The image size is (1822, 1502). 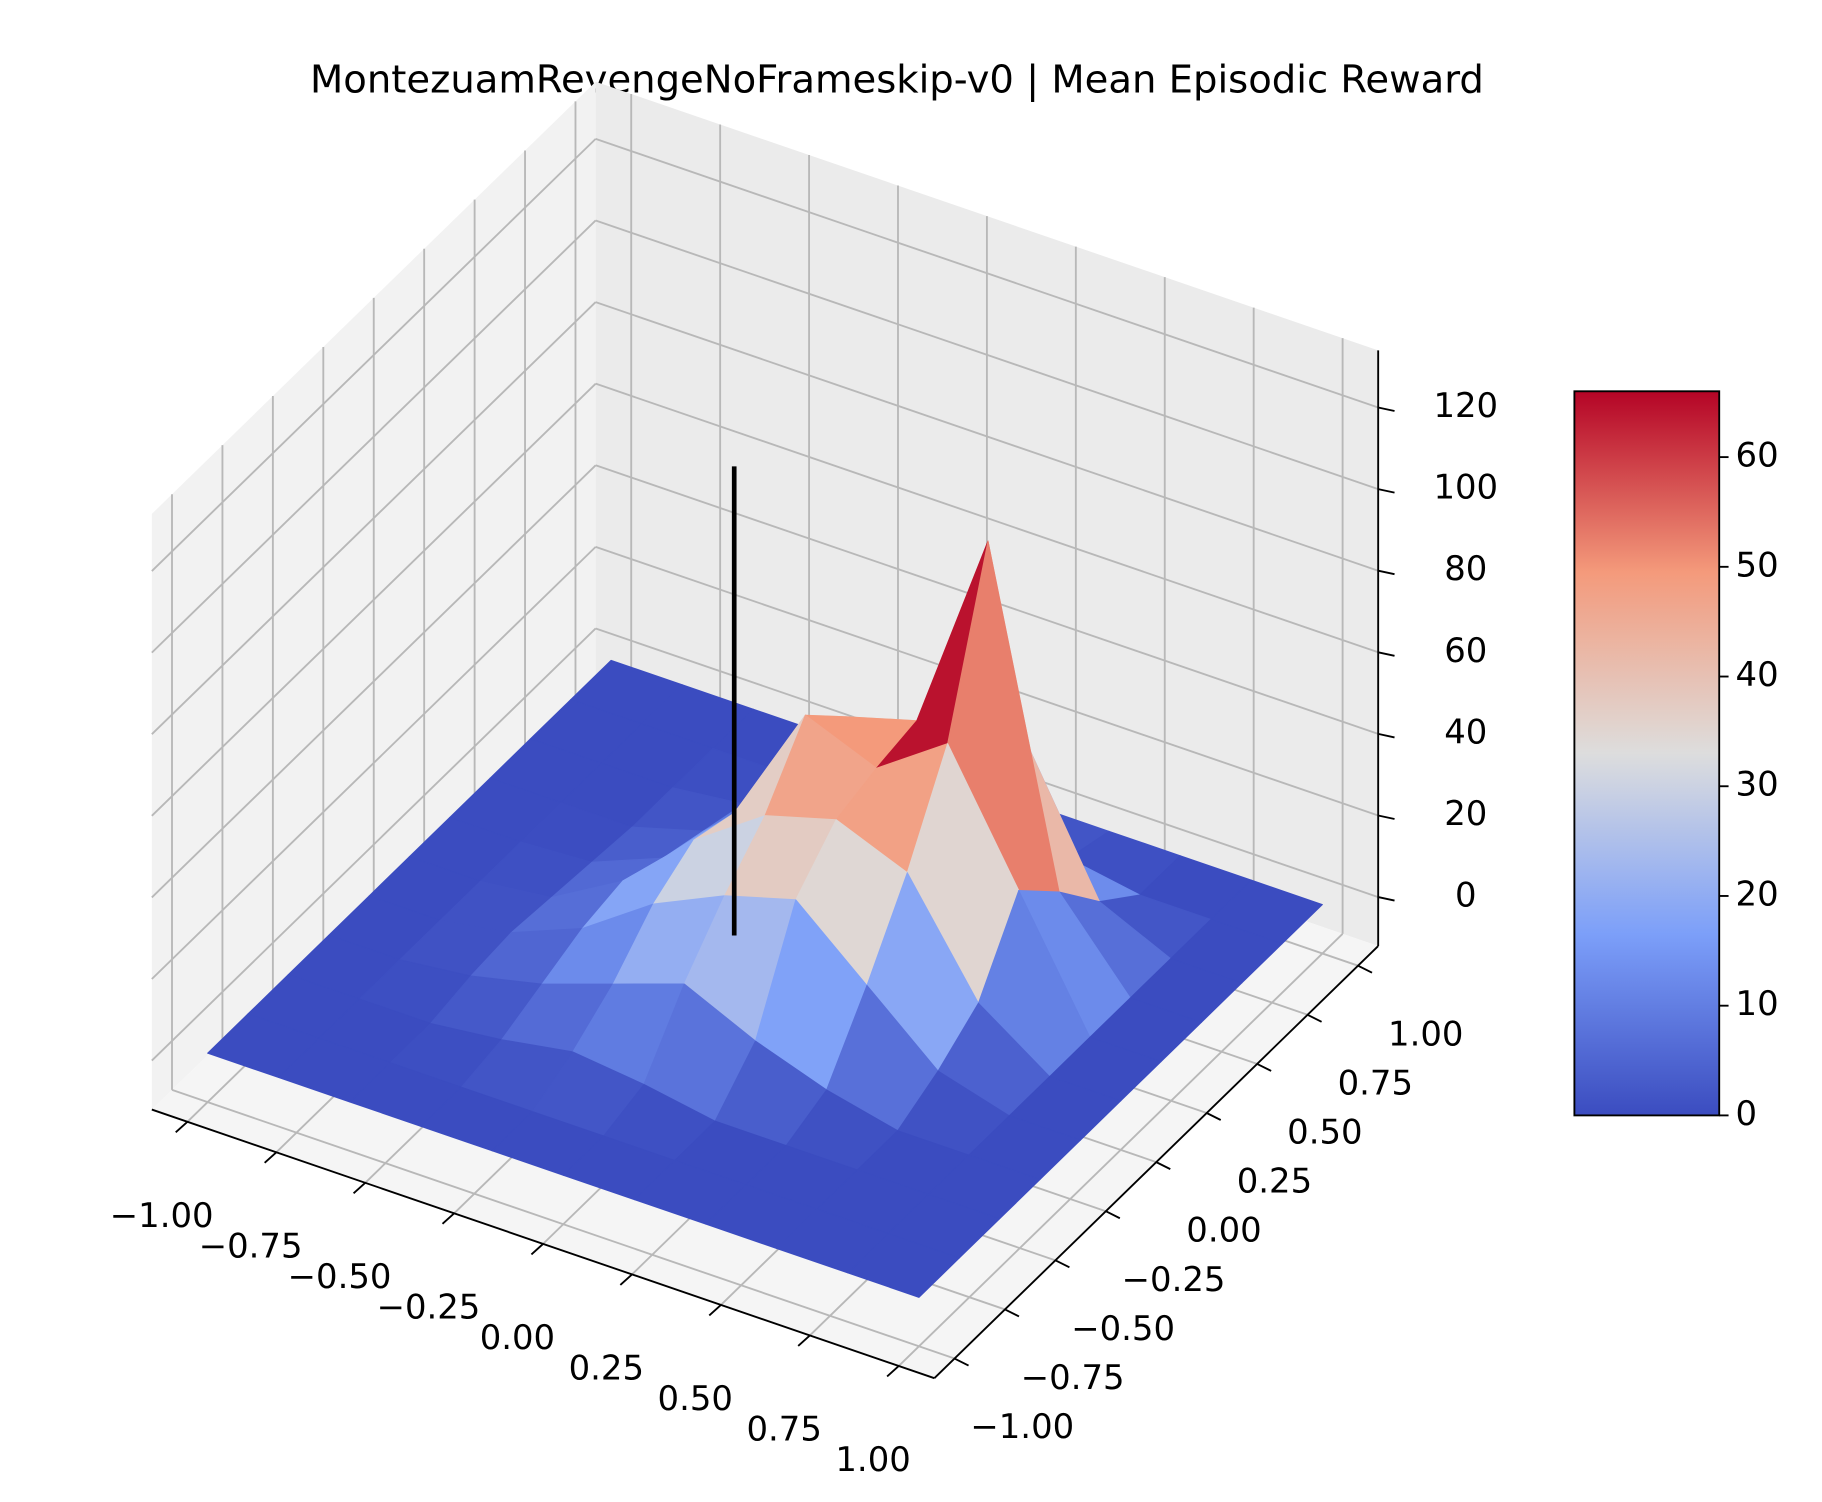 What do you see at coordinates (1647, 753) in the screenshot?
I see `colorbar` at bounding box center [1647, 753].